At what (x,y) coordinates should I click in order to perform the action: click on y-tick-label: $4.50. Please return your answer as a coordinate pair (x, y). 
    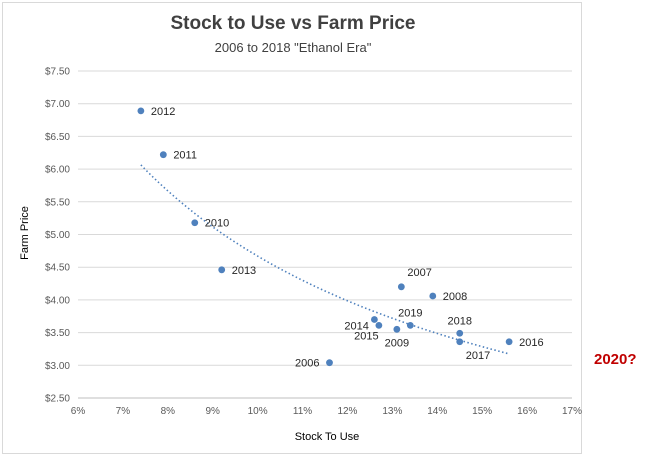
    Looking at the image, I should click on (57, 268).